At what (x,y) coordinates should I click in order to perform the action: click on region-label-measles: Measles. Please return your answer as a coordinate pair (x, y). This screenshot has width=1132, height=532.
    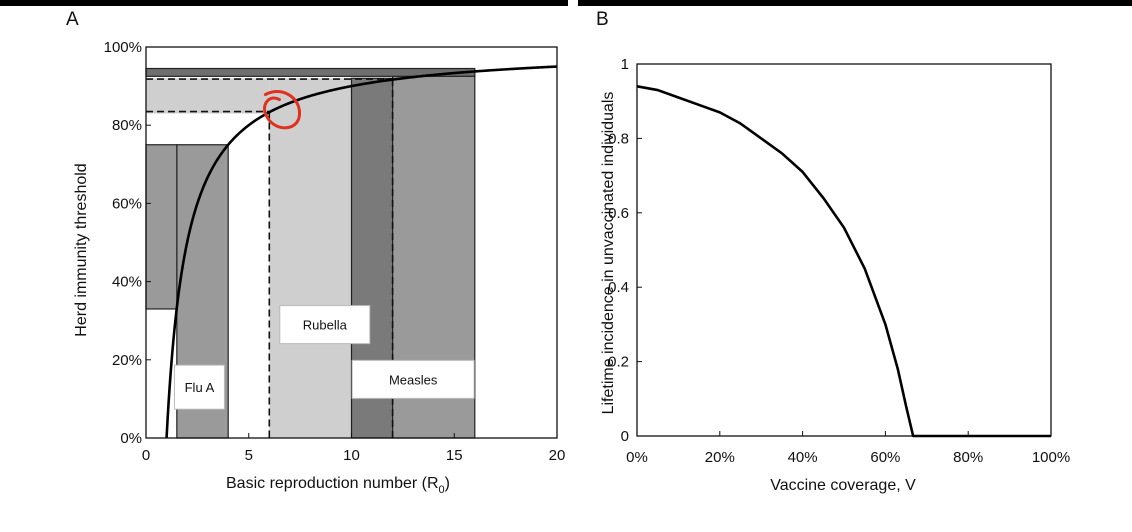
    Looking at the image, I should click on (413, 379).